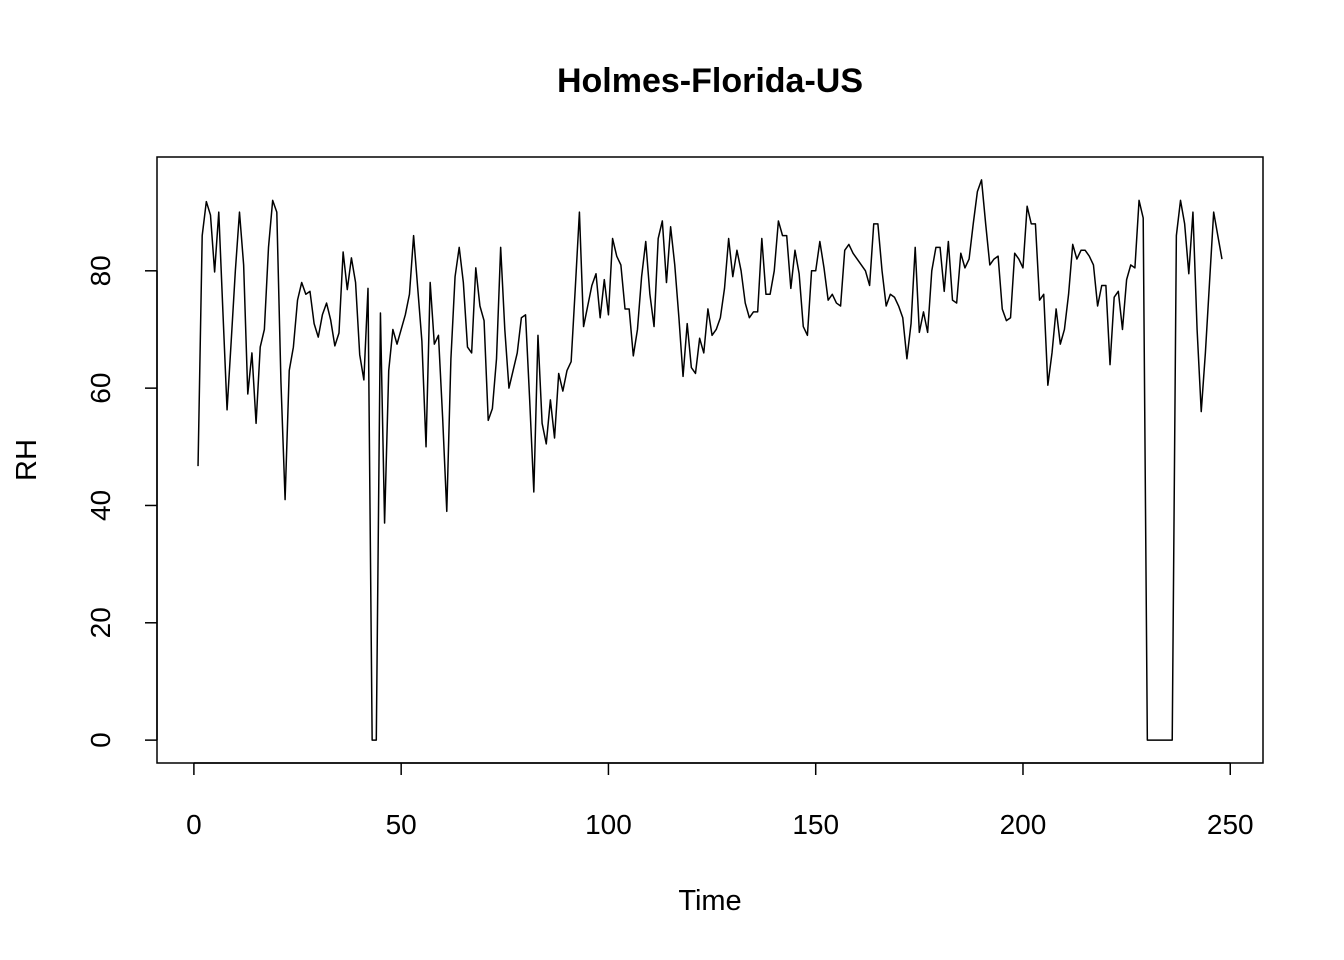 The height and width of the screenshot is (960, 1344). Describe the element at coordinates (710, 81) in the screenshot. I see `chart-title: Holmes-Florida-US` at that location.